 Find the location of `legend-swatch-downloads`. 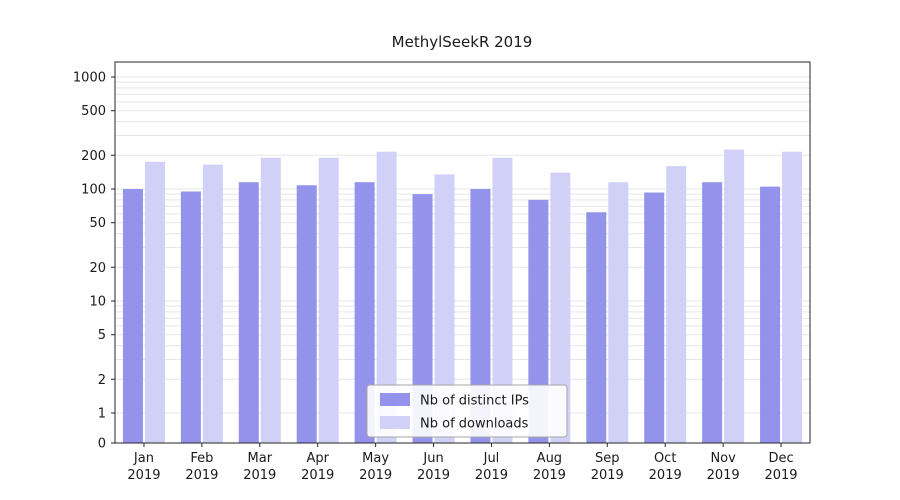

legend-swatch-downloads is located at coordinates (395, 422).